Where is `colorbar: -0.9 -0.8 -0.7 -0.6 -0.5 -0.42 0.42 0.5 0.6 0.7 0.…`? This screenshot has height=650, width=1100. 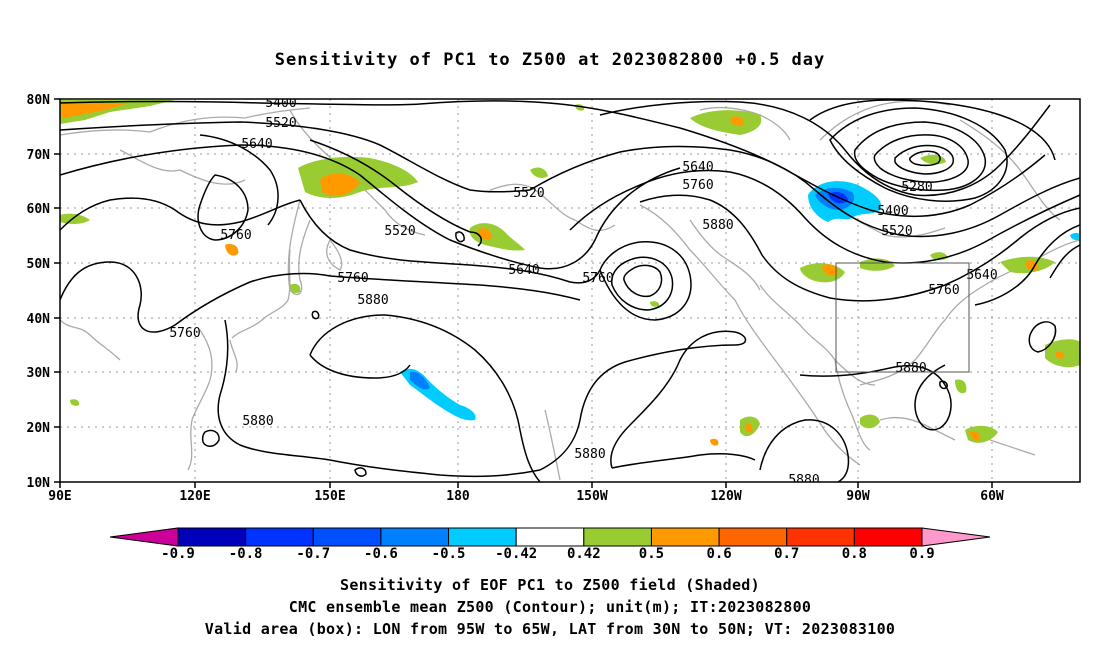 colorbar: -0.9 -0.8 -0.7 -0.6 -0.5 -0.42 0.42 0.5 0.6 0.7 0.… is located at coordinates (550, 544).